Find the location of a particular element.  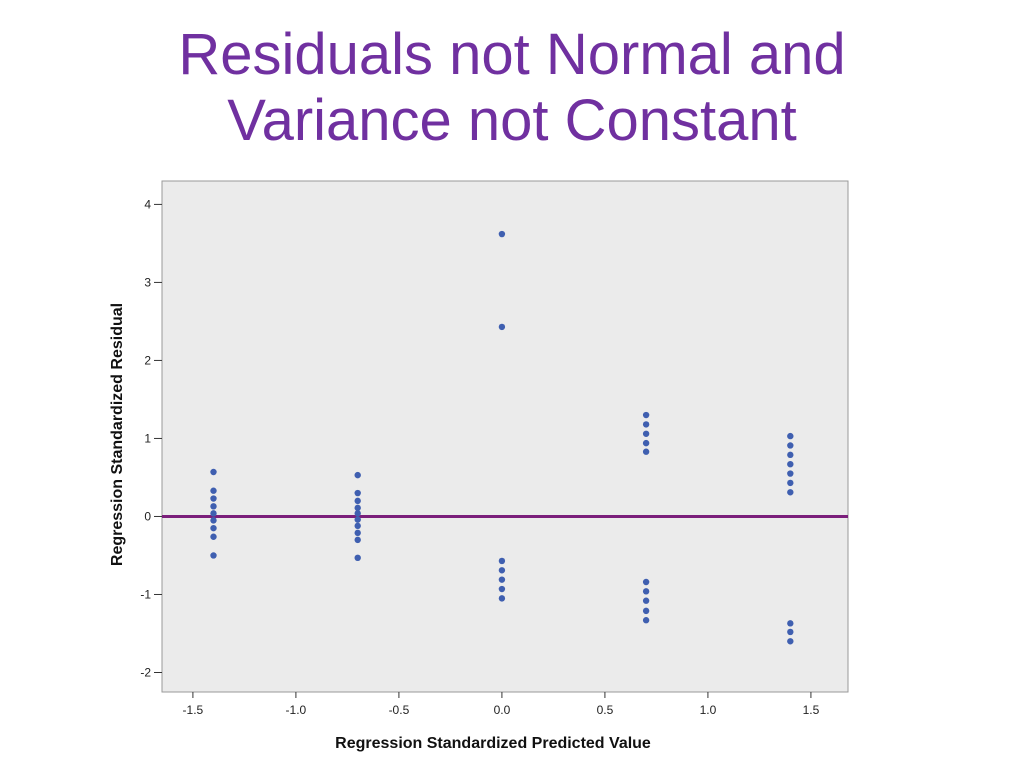

x-axis: -1.5 -1.0 -0.5 0.0 0.5 1.0 1.5 is located at coordinates (501, 704).